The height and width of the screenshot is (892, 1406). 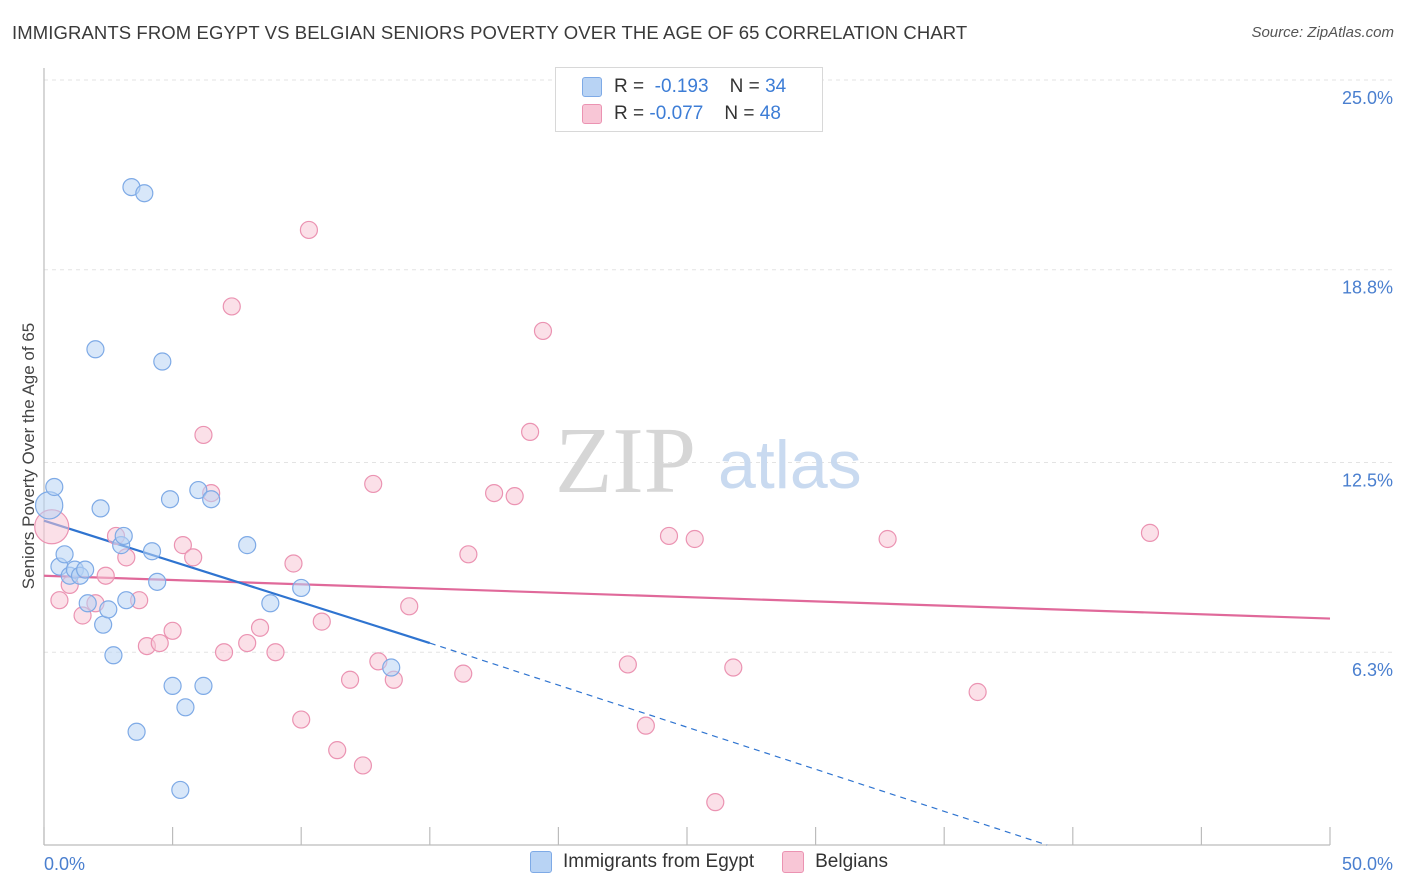 What do you see at coordinates (28, 456) in the screenshot?
I see `y-axis-label: Seniors Poverty Over the Age of 65` at bounding box center [28, 456].